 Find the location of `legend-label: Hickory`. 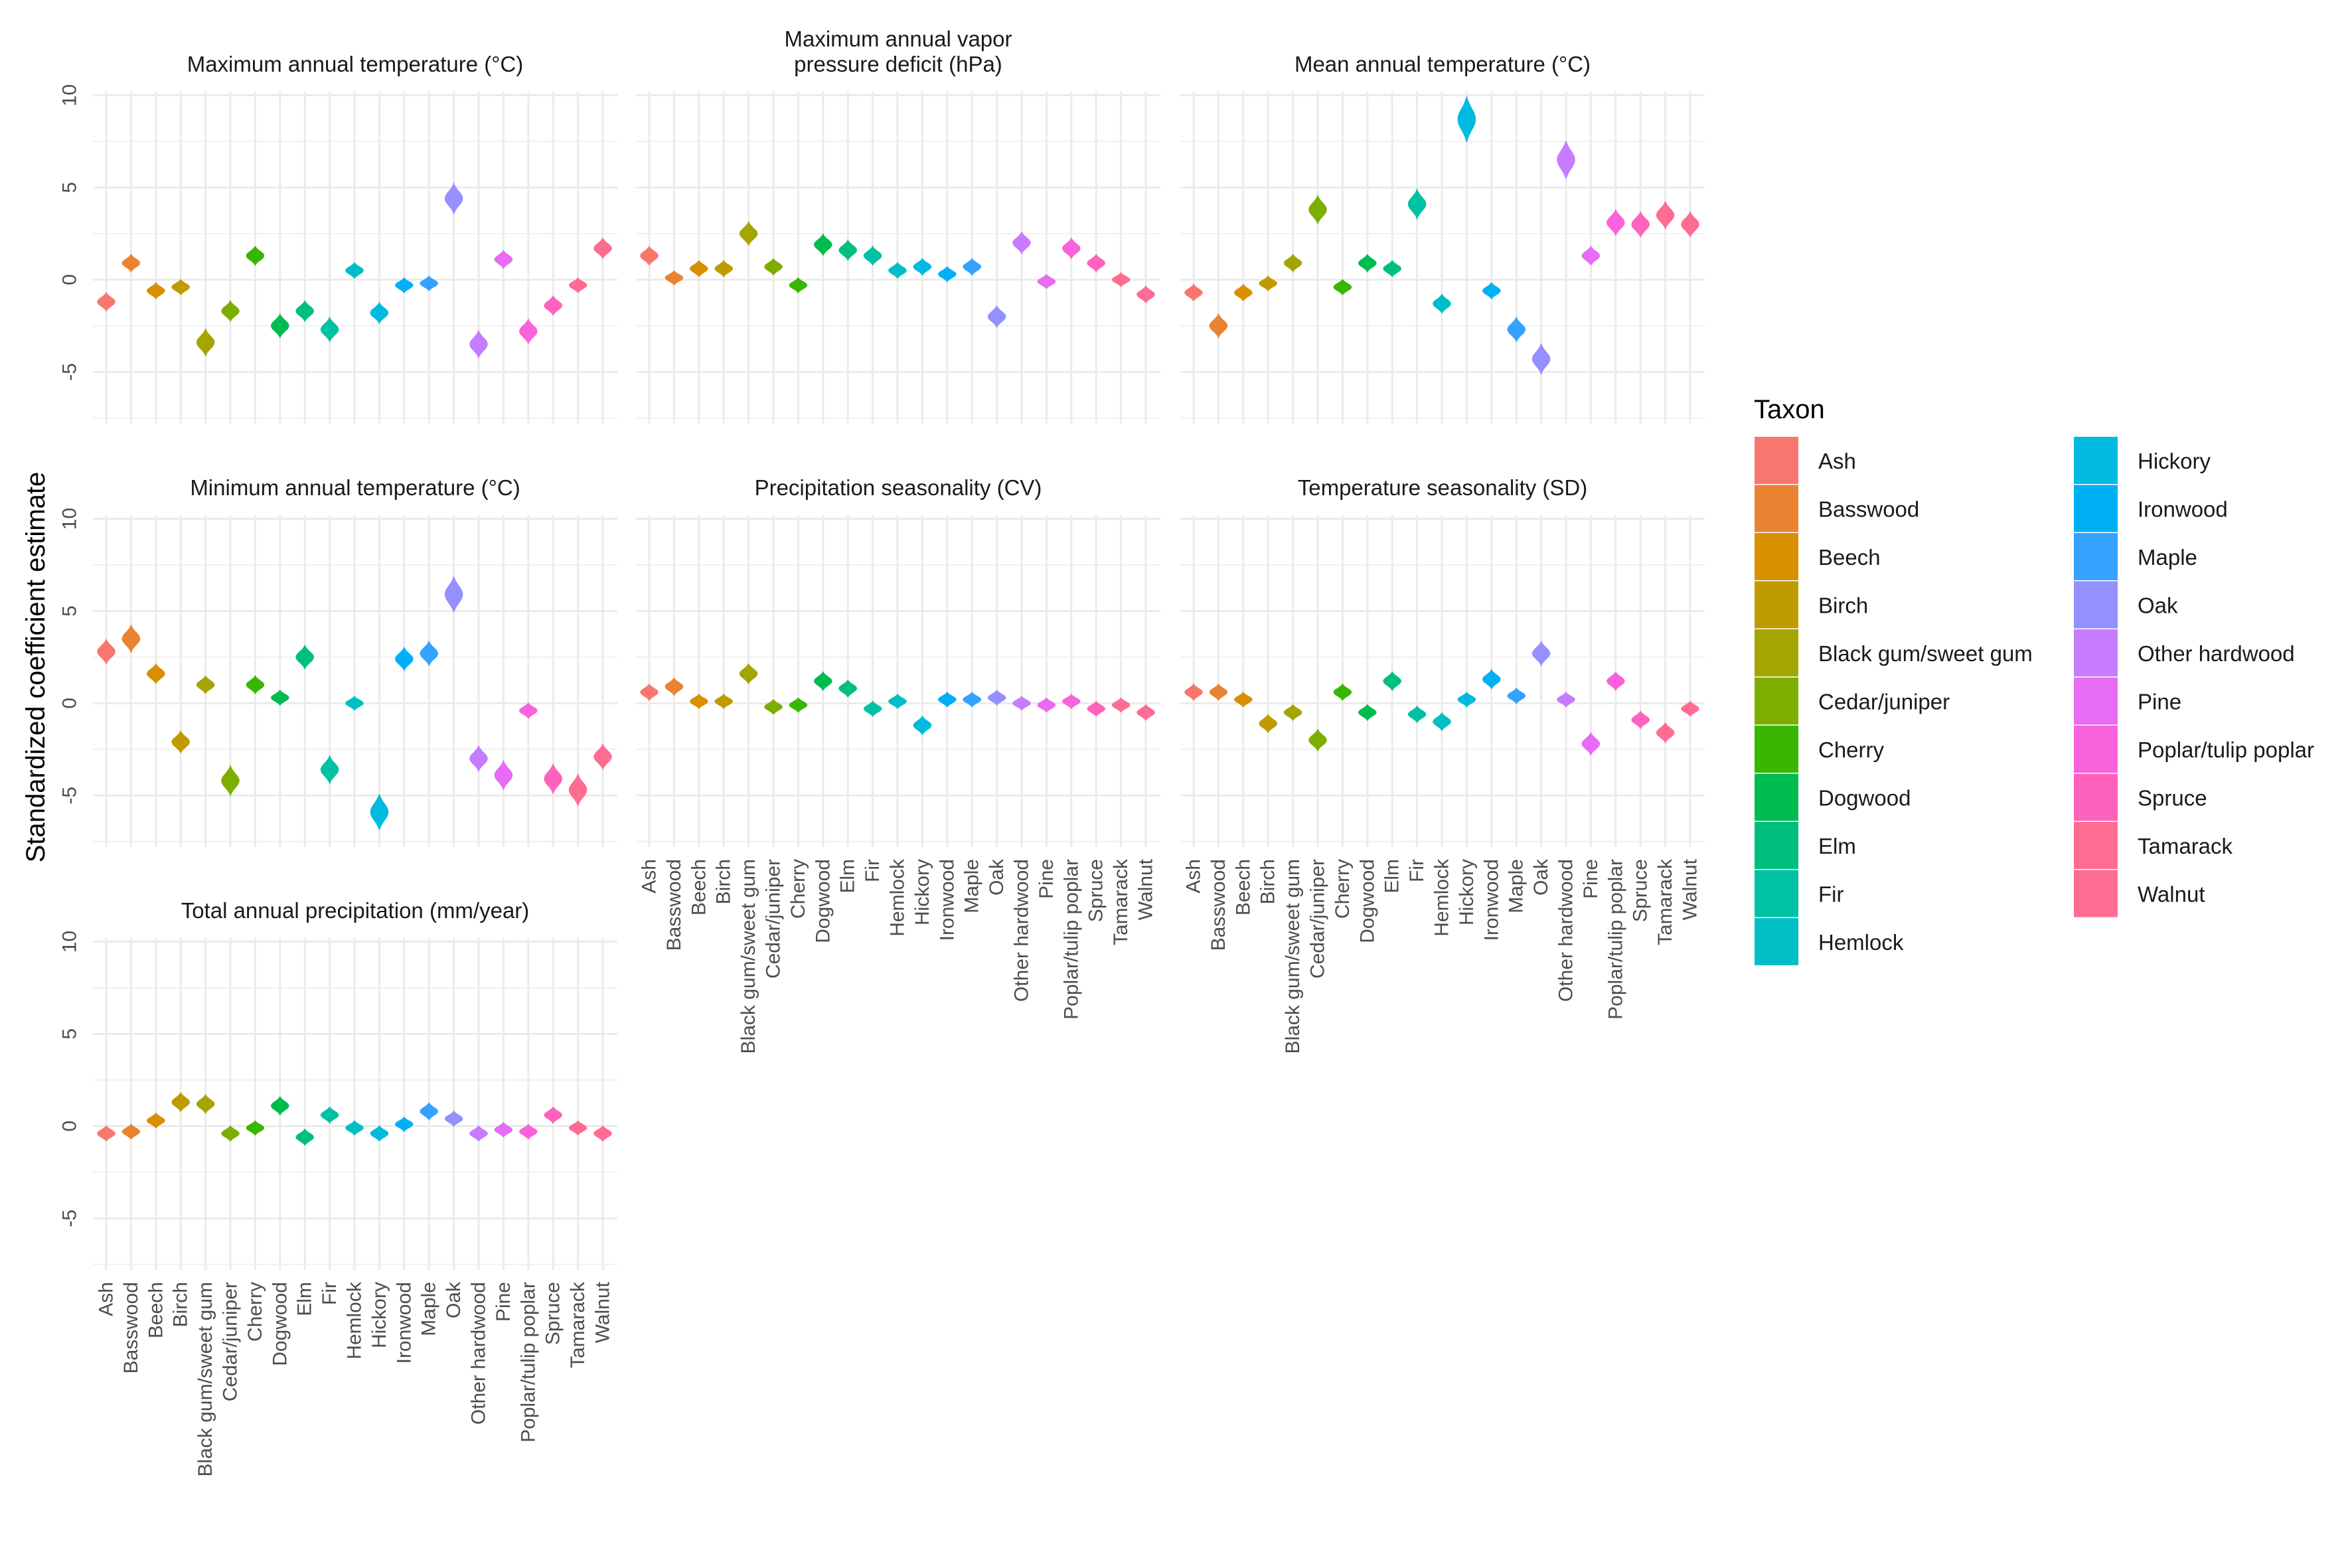

legend-label: Hickory is located at coordinates (2174, 461).